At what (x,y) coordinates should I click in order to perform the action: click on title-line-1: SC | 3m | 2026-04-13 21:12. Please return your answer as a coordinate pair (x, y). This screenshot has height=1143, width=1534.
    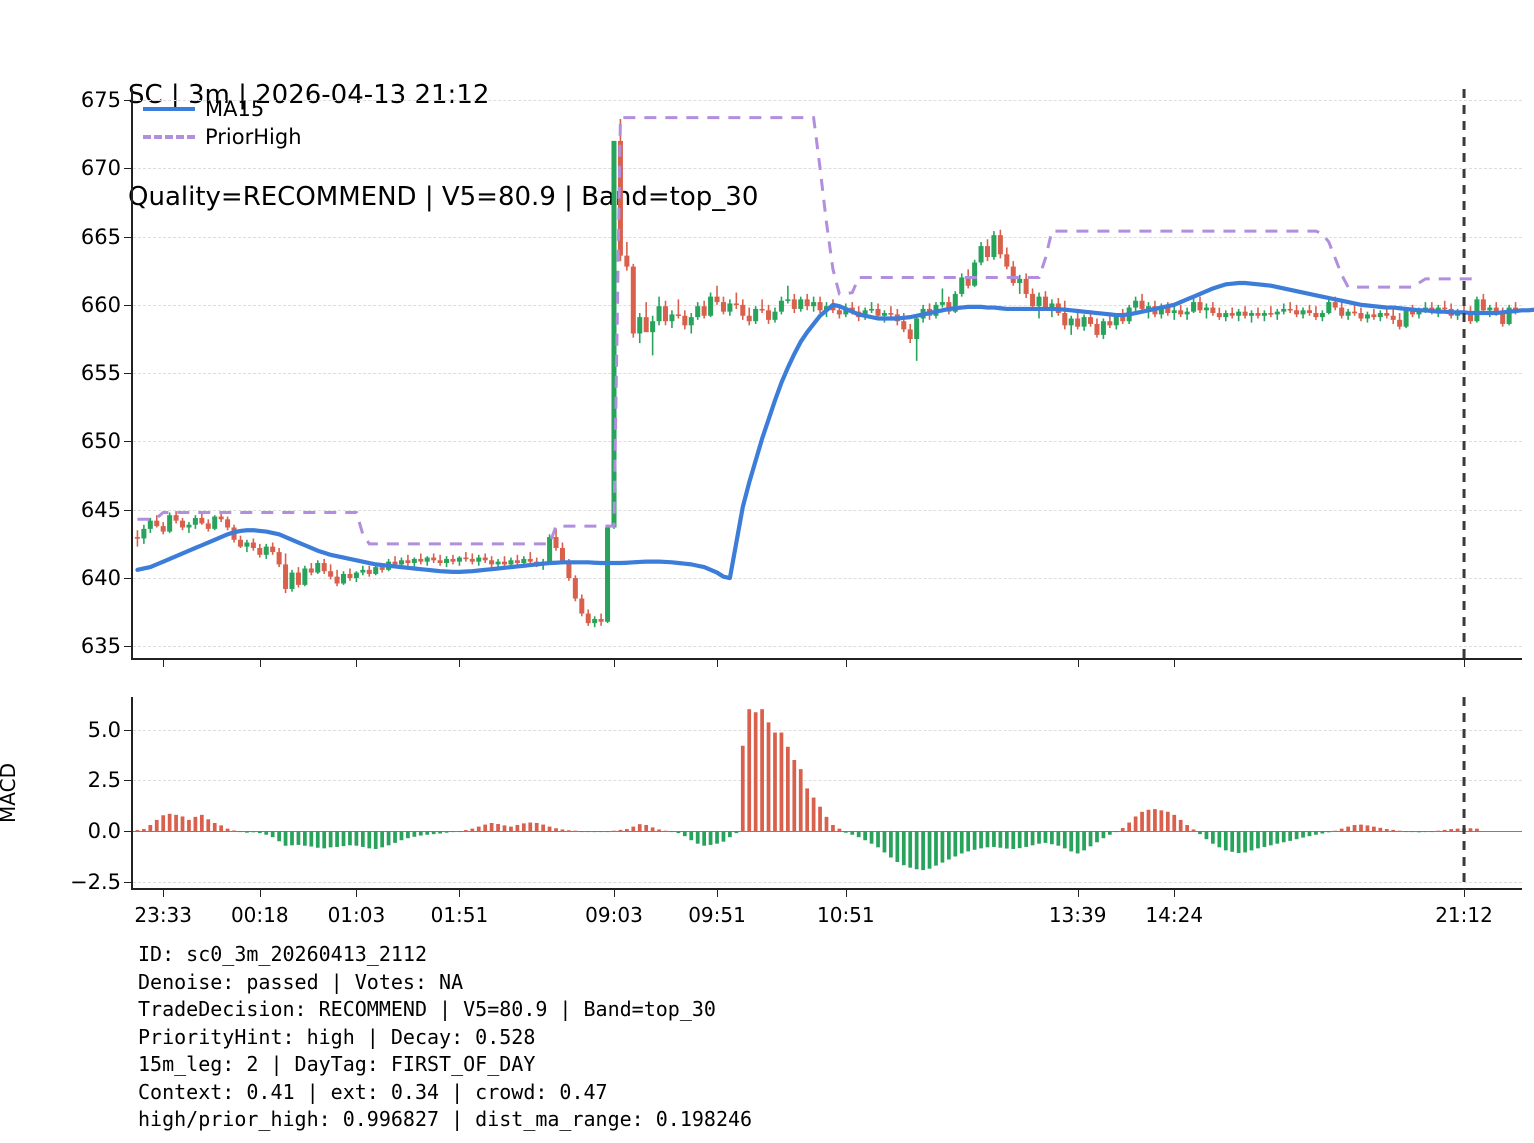
    Looking at the image, I should click on (309, 95).